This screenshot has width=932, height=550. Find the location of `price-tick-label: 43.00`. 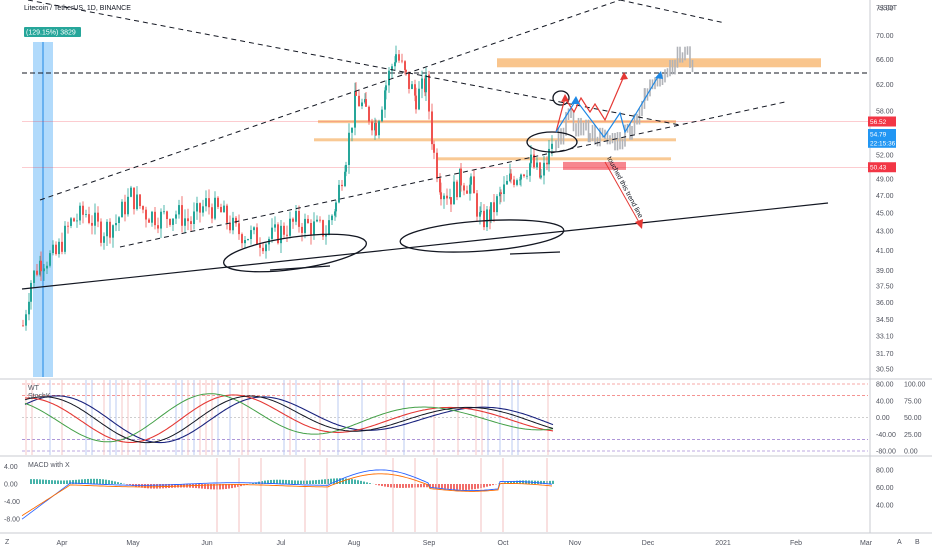

price-tick-label: 43.00 is located at coordinates (885, 232).